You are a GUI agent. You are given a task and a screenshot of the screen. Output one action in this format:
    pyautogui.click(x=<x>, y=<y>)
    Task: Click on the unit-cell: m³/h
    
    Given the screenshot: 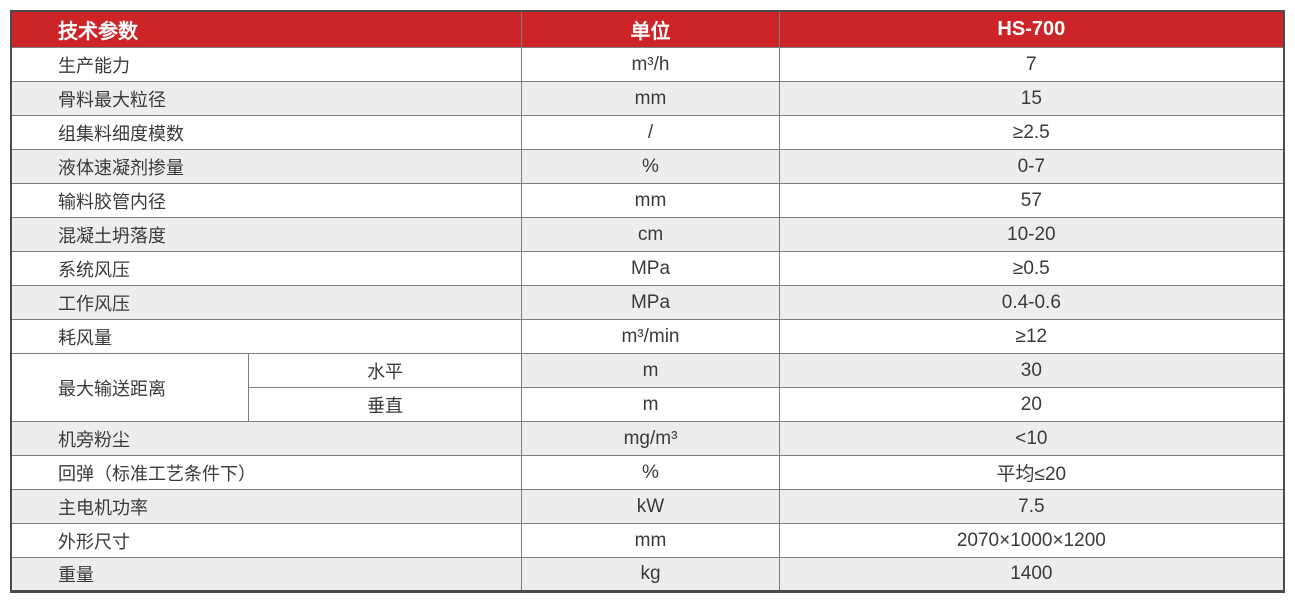 What is the action you would take?
    pyautogui.click(x=650, y=64)
    